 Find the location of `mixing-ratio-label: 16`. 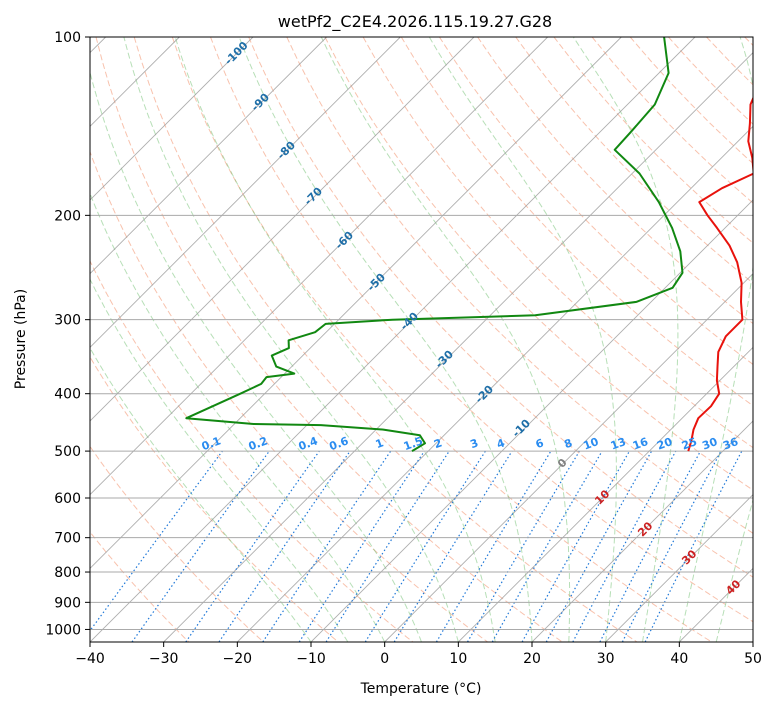

mixing-ratio-label: 16 is located at coordinates (640, 444).